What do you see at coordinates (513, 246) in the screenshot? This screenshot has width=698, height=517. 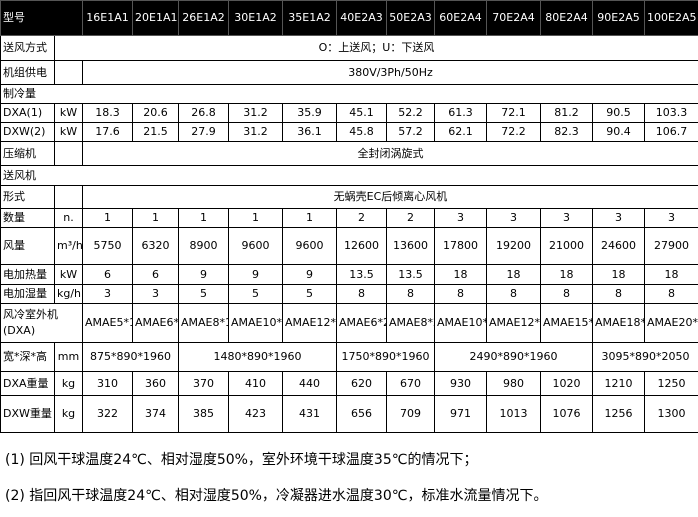 I see `value-cell: 19200` at bounding box center [513, 246].